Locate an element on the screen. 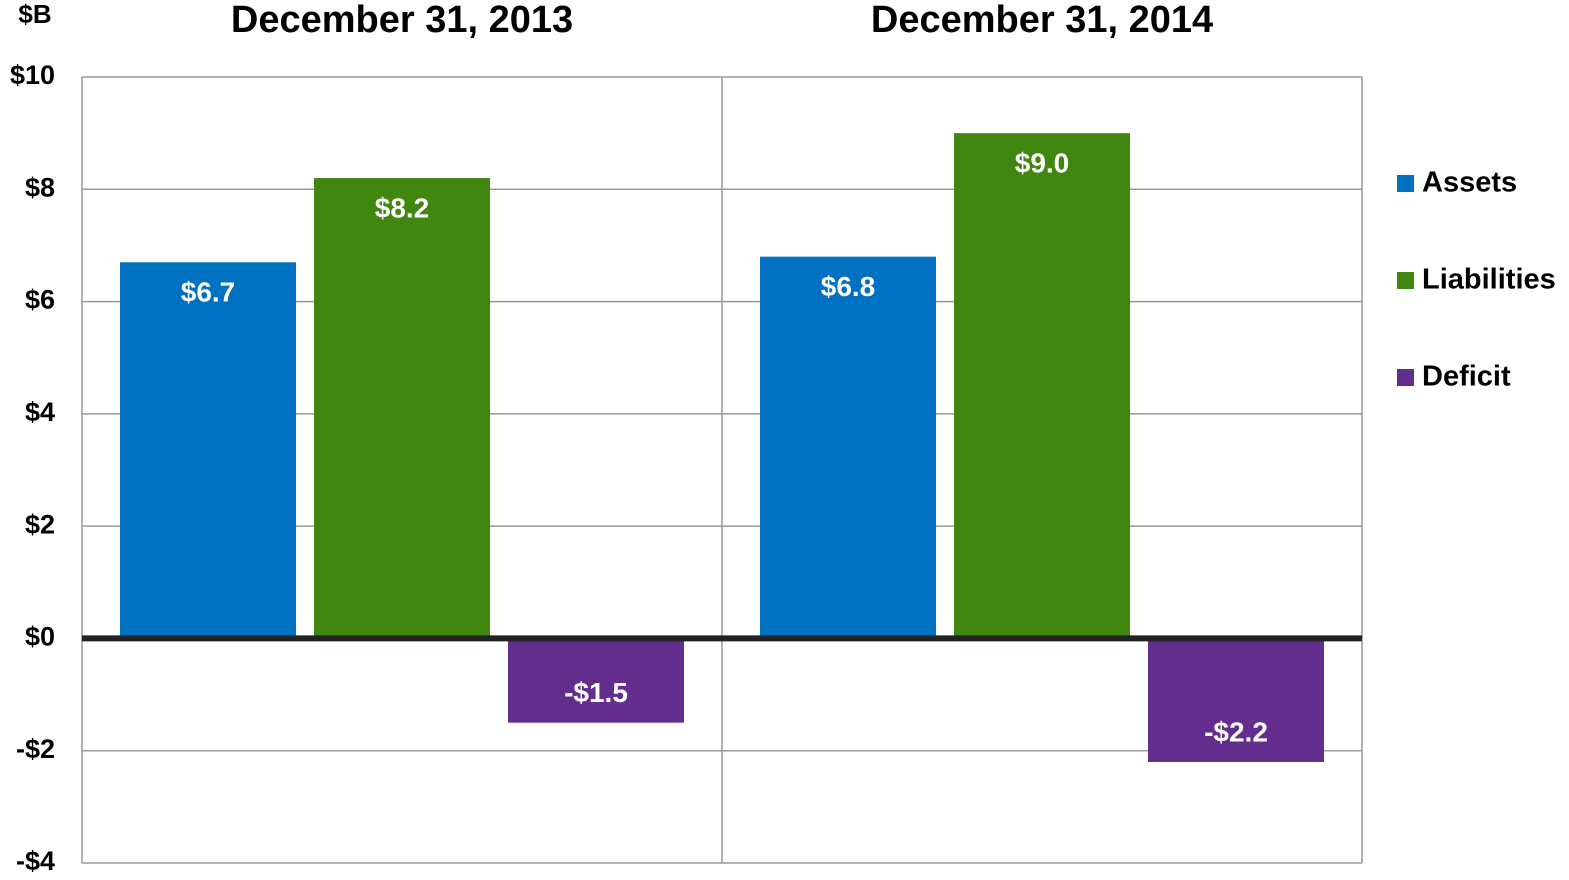 The height and width of the screenshot is (880, 1569). y-tick-label: -$2 is located at coordinates (35, 749).